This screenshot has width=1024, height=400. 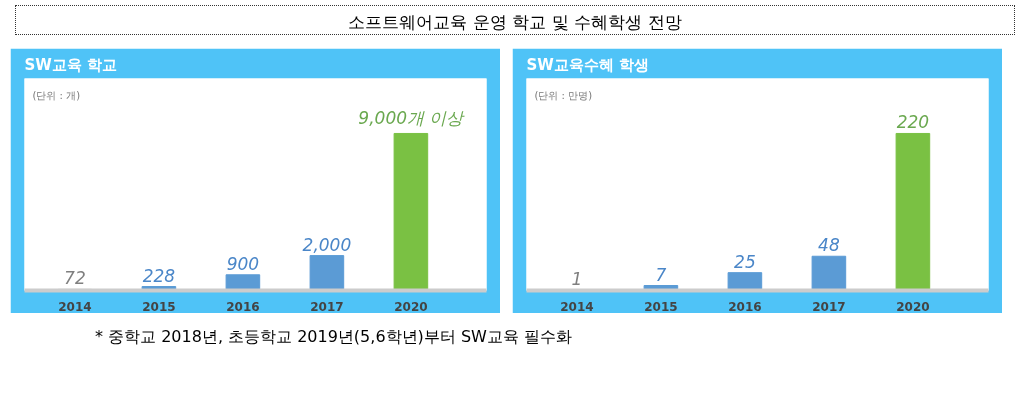 What do you see at coordinates (412, 118) in the screenshot?
I see `data-label: 9,000개 이상` at bounding box center [412, 118].